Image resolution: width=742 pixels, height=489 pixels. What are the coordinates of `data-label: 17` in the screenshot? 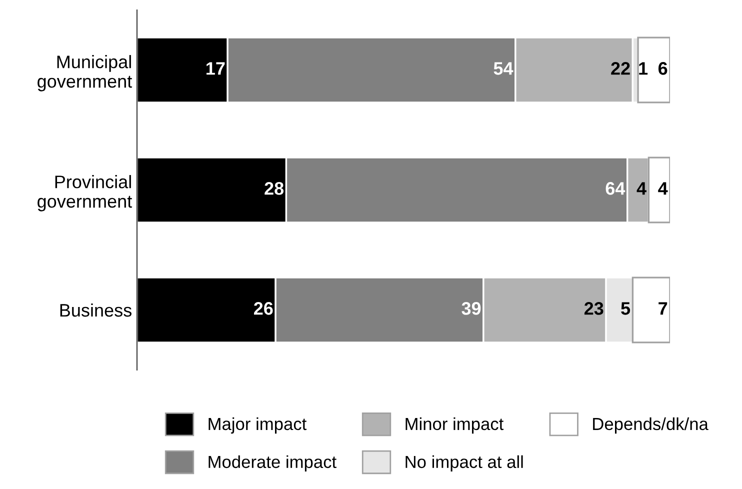 It's located at (215, 68).